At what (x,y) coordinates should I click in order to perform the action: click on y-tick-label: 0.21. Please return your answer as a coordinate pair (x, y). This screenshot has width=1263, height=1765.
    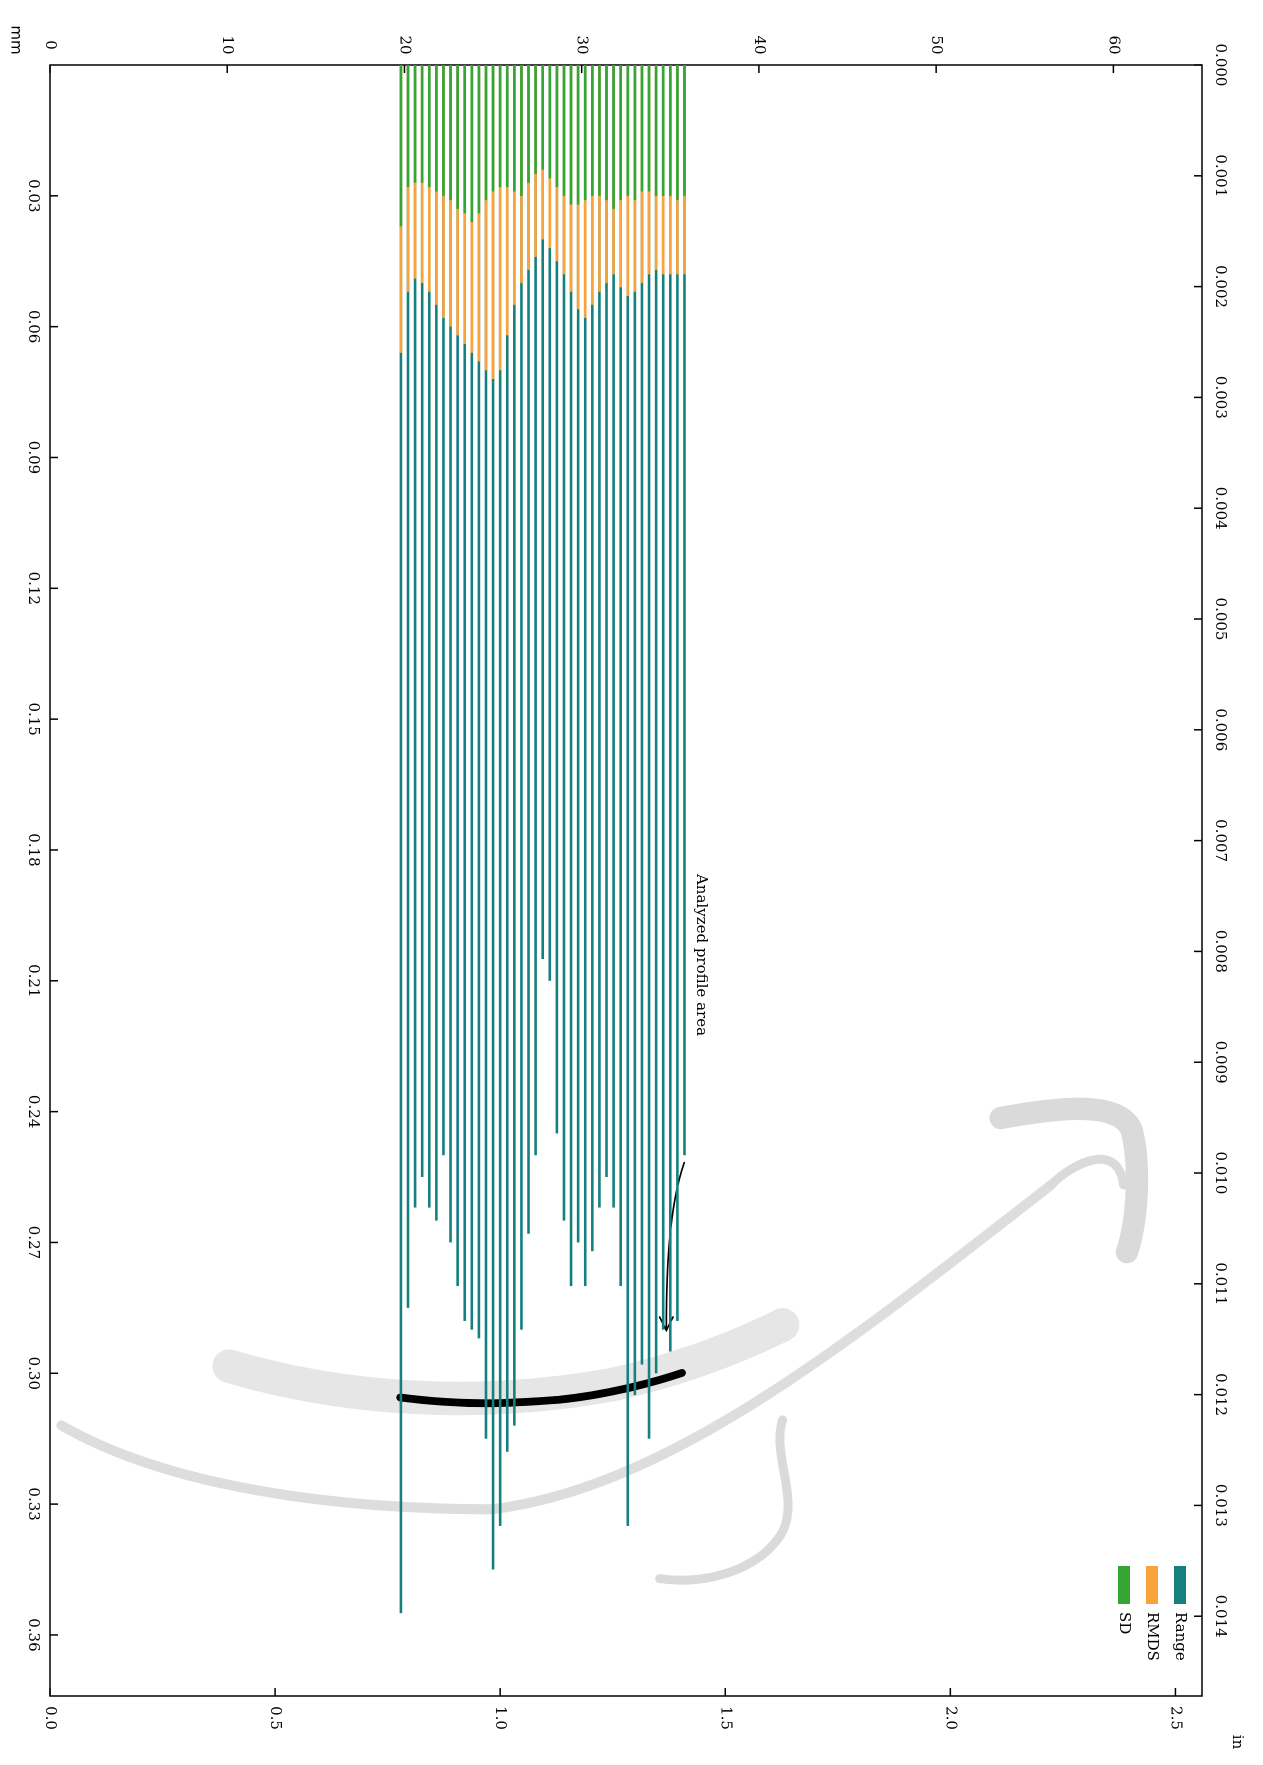
    Looking at the image, I should click on (34, 980).